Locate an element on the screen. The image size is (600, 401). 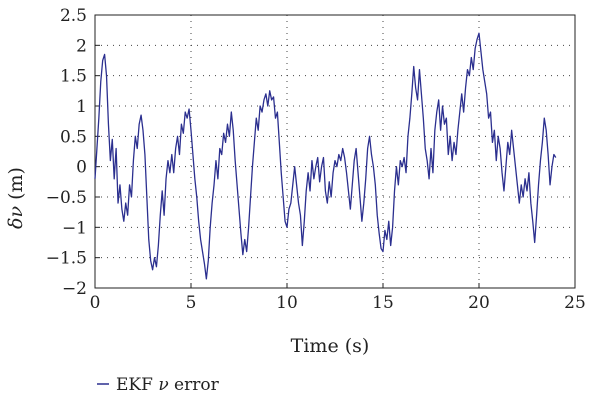
x-tick-label: 25 is located at coordinates (575, 303).